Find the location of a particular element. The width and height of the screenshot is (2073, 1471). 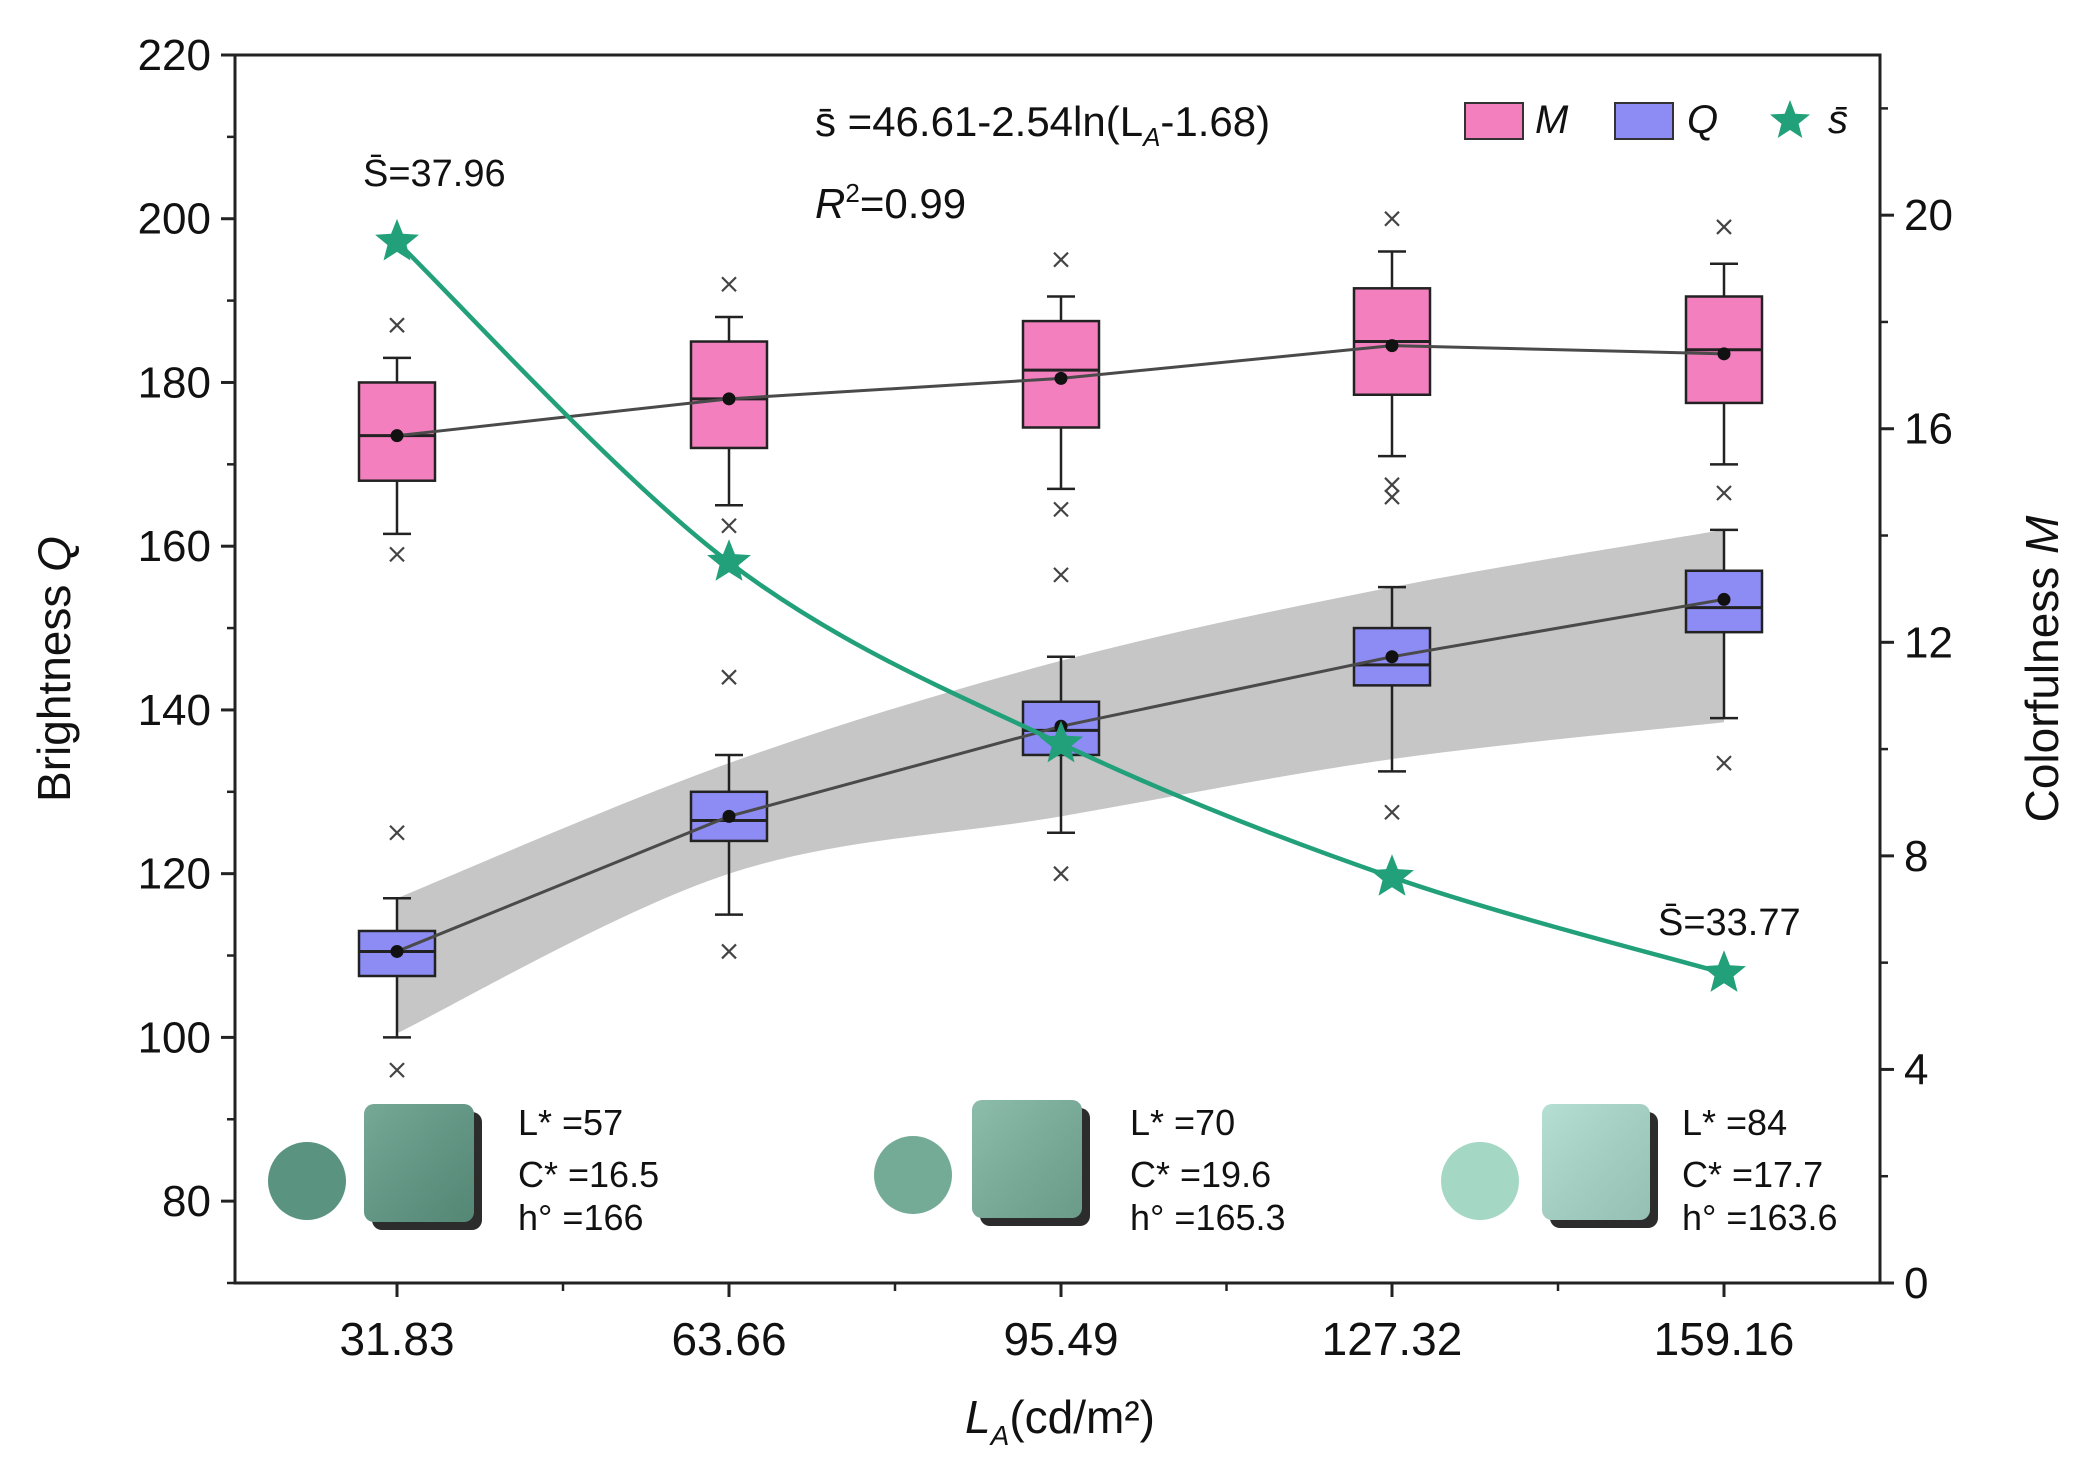

sample-3-L: L* =84 is located at coordinates (1734, 1122).